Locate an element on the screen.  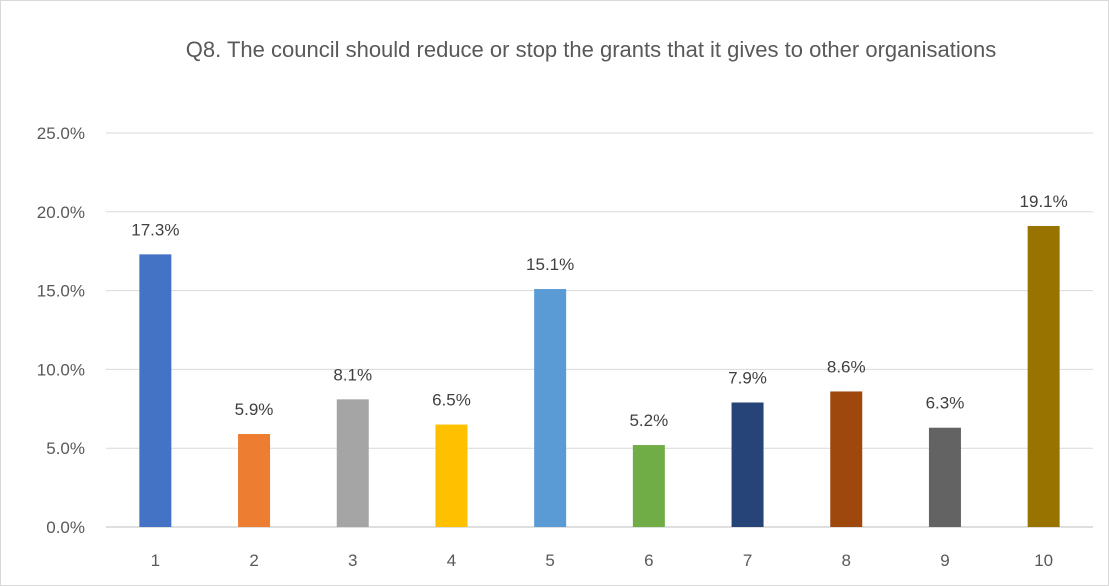
data-label: 19.1% is located at coordinates (1044, 201).